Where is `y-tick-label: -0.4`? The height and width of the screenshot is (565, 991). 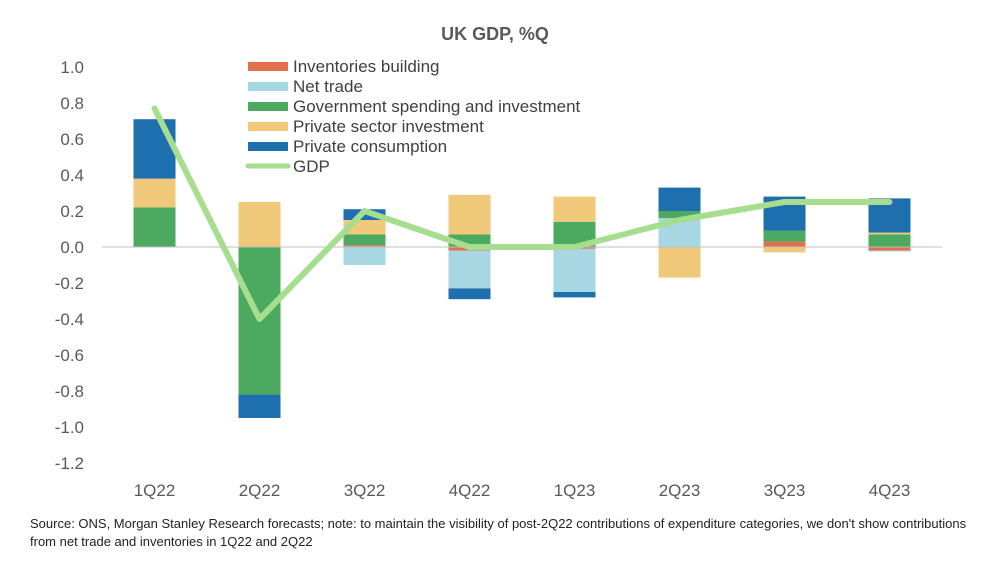
y-tick-label: -0.4 is located at coordinates (69, 319).